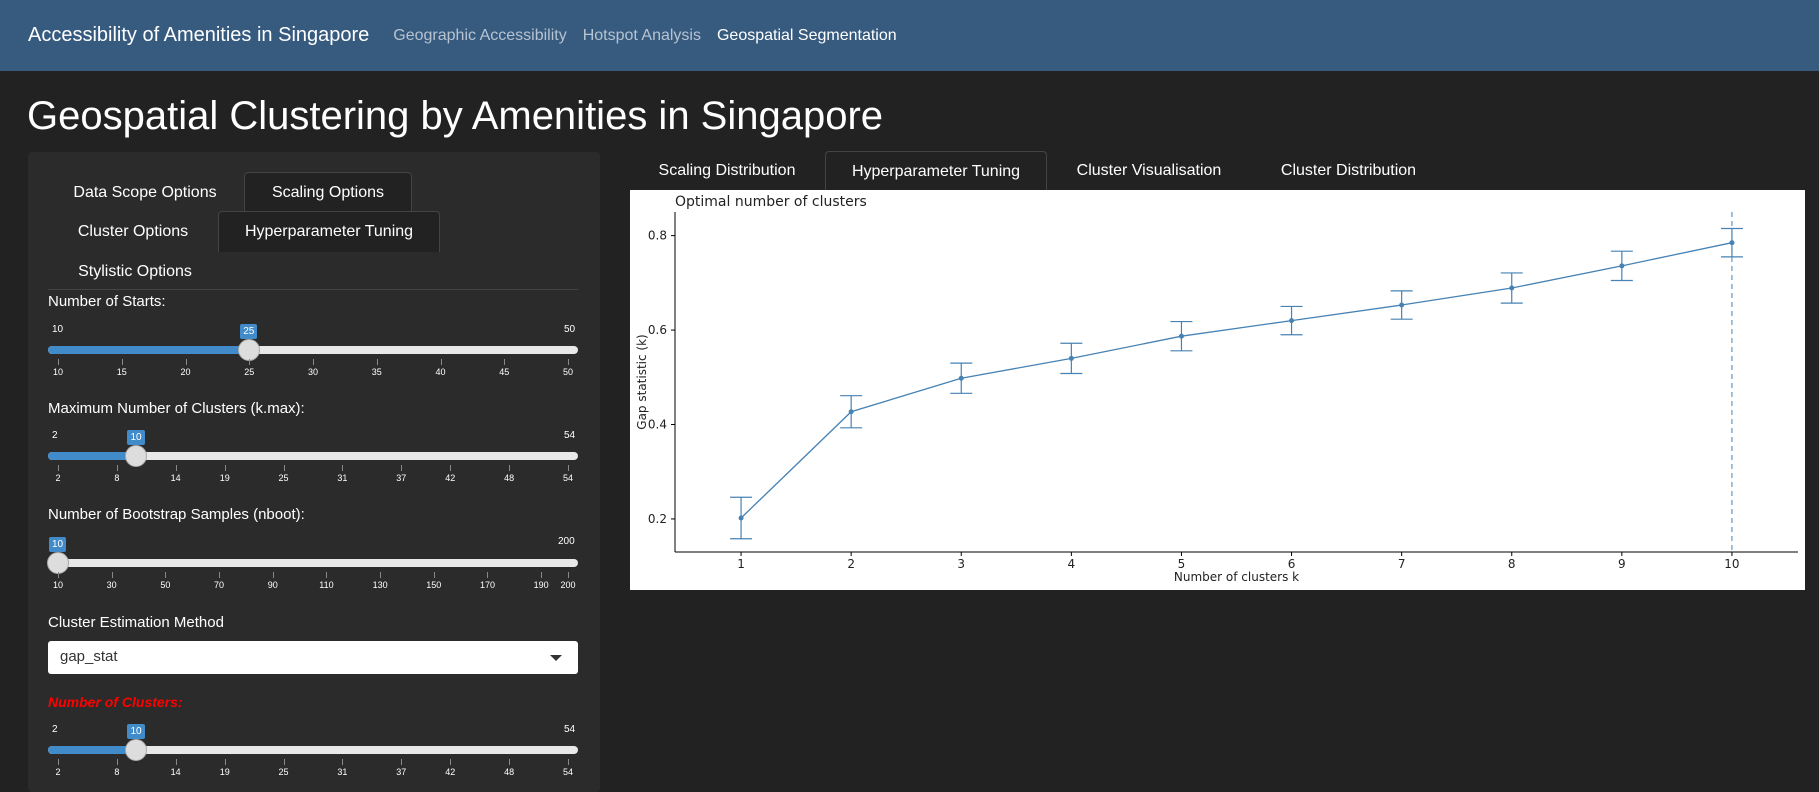 Image resolution: width=1819 pixels, height=792 pixels. Describe the element at coordinates (313, 582) in the screenshot. I see `nboot-slider-ticks: 10 30 50 70 90 110 130 150 170 190 200` at that location.